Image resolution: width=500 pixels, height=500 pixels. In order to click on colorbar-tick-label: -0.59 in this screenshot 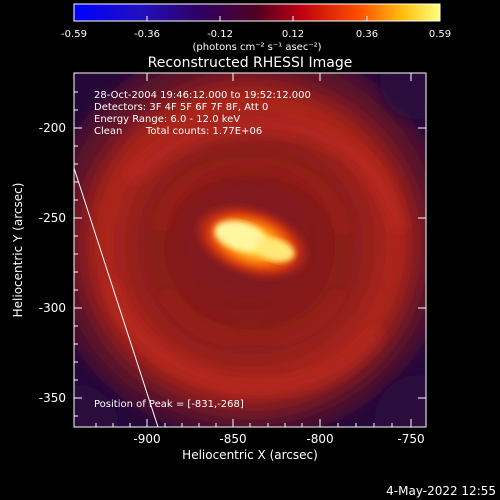, I will do `click(74, 34)`.